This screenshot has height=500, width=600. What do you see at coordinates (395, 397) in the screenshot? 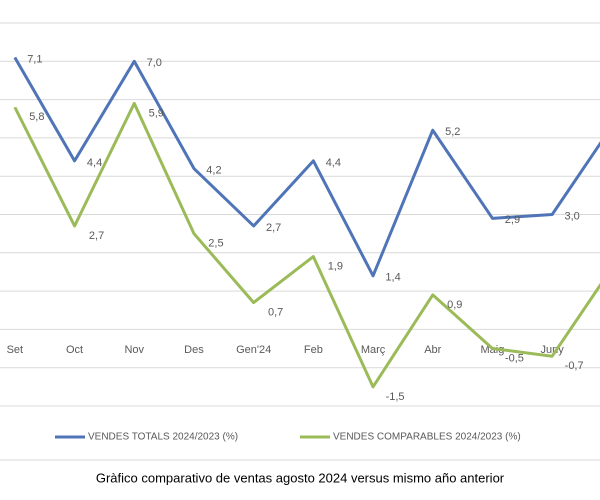
I see `data-label: -1,5` at bounding box center [395, 397].